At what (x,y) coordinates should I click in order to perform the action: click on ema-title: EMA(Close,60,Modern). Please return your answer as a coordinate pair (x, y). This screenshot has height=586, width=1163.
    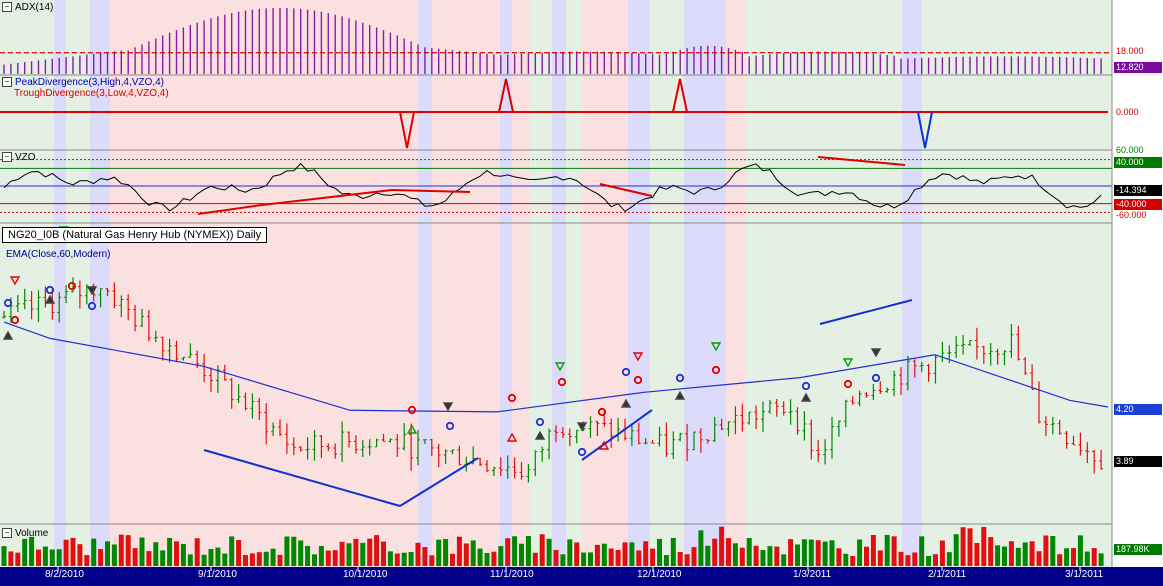
    Looking at the image, I should click on (58, 254).